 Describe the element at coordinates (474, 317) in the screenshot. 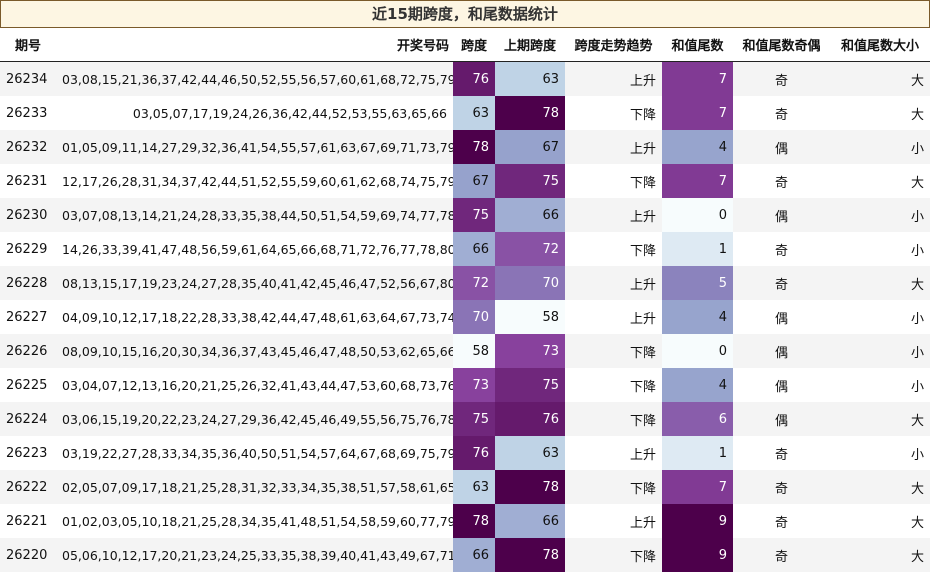

I see `cell-span: 70` at that location.